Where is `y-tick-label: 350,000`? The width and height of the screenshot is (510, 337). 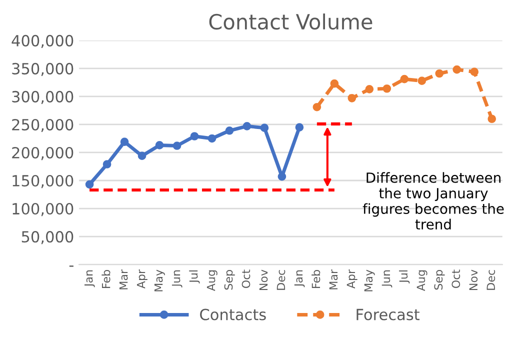 y-tick-label: 350,000 is located at coordinates (43, 69).